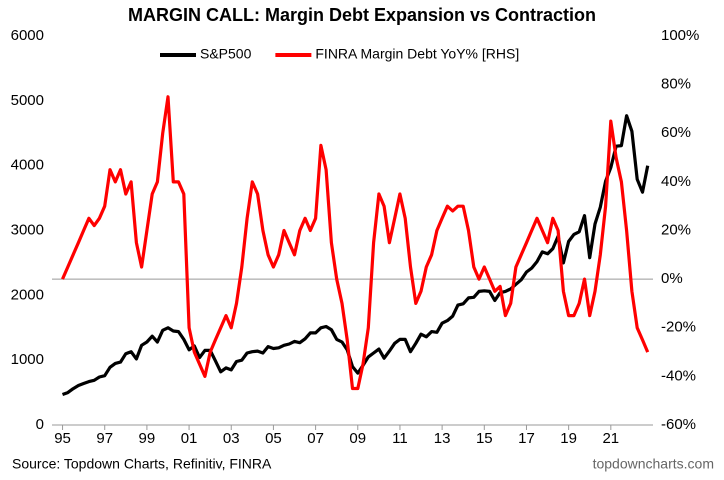 This screenshot has width=724, height=480. What do you see at coordinates (676, 132) in the screenshot?
I see `y2-tick-label: 60%` at bounding box center [676, 132].